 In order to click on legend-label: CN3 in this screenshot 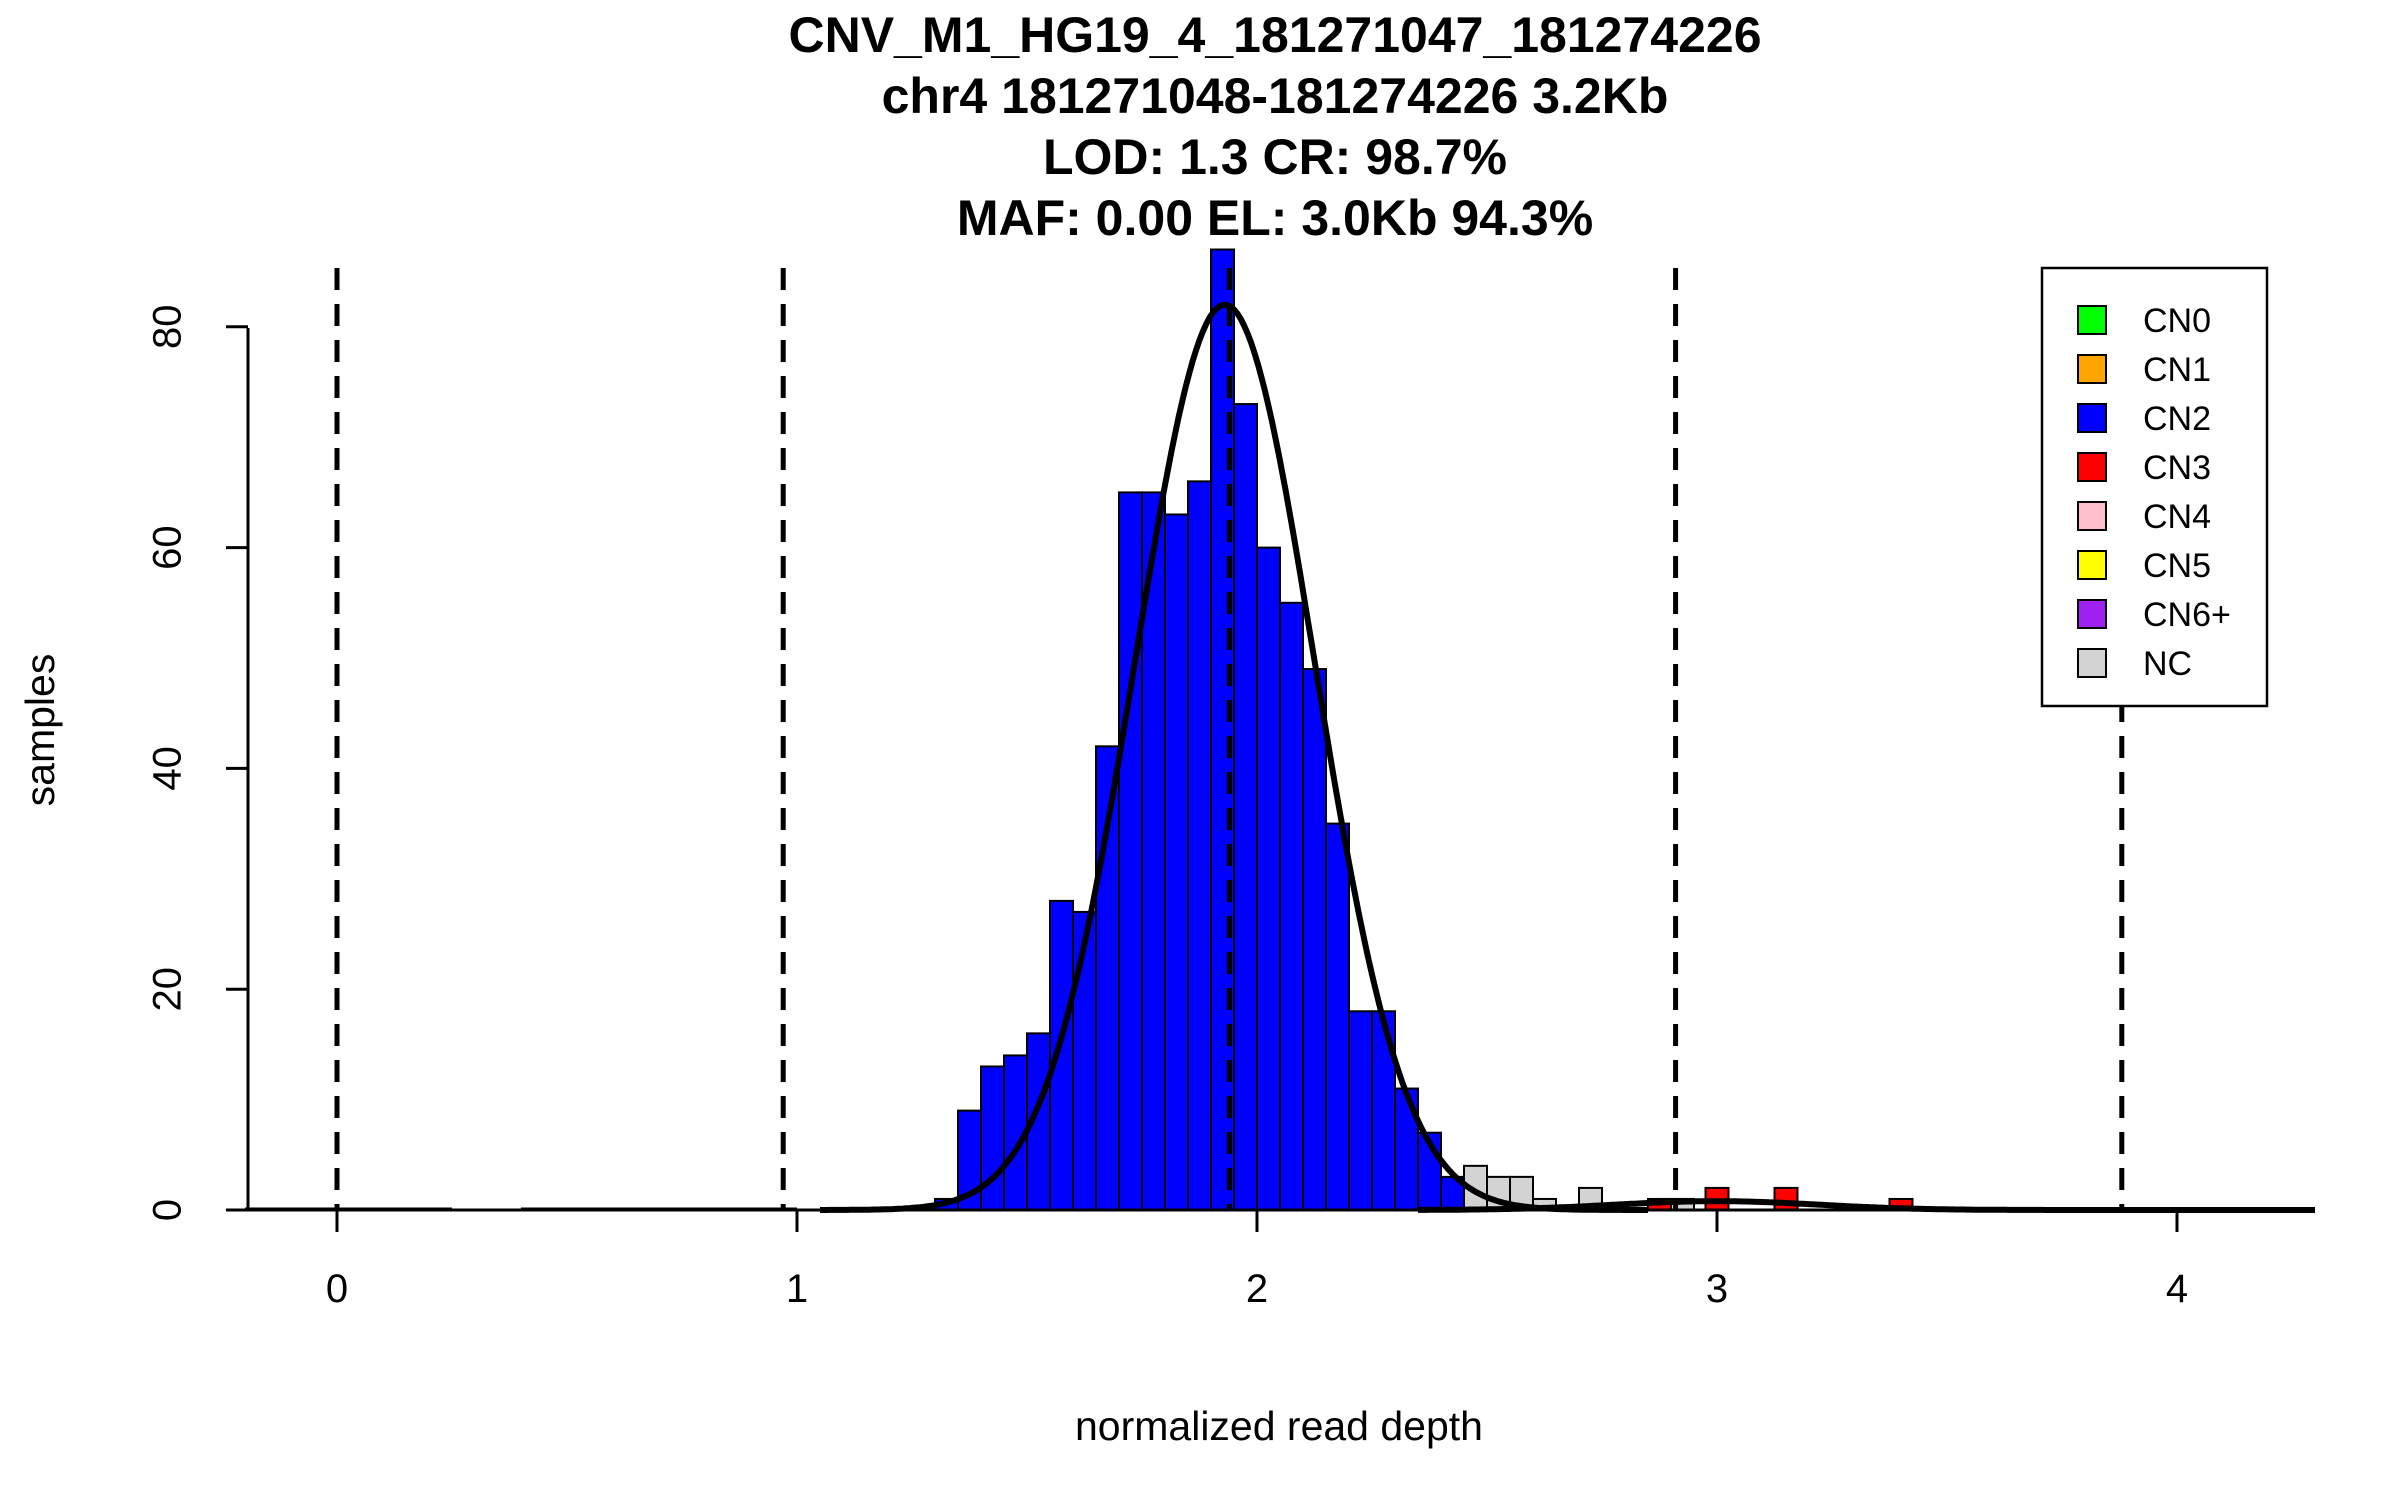, I will do `click(2177, 468)`.